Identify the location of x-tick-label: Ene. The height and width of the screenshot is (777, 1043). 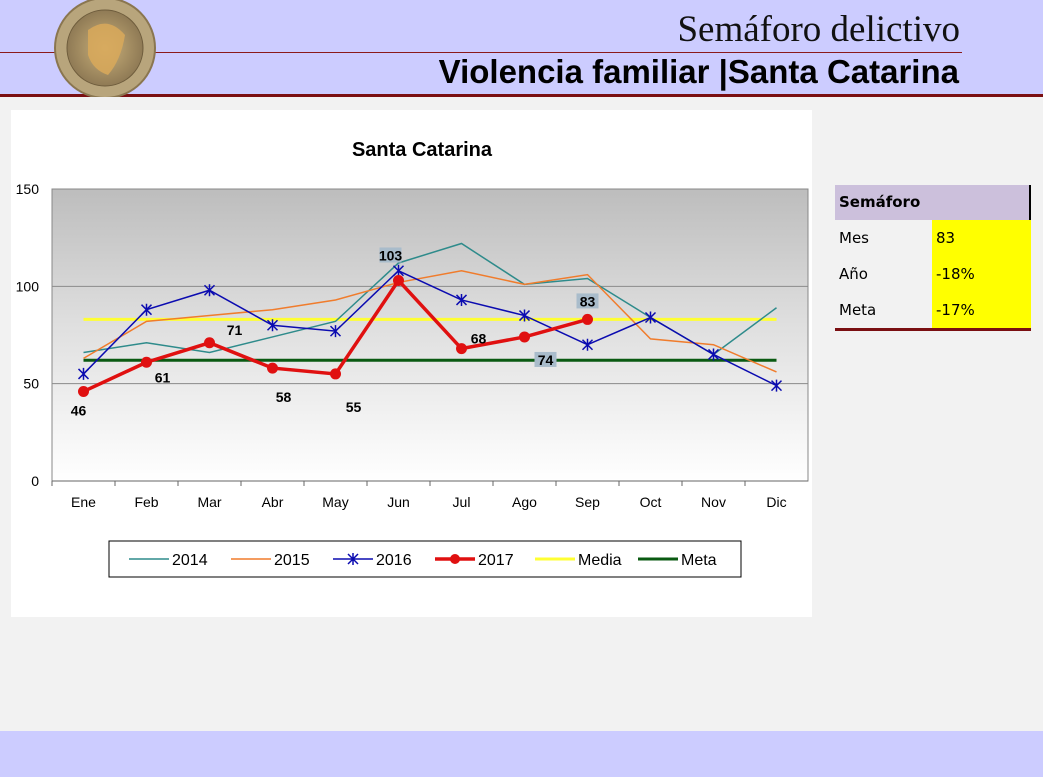
(83, 502).